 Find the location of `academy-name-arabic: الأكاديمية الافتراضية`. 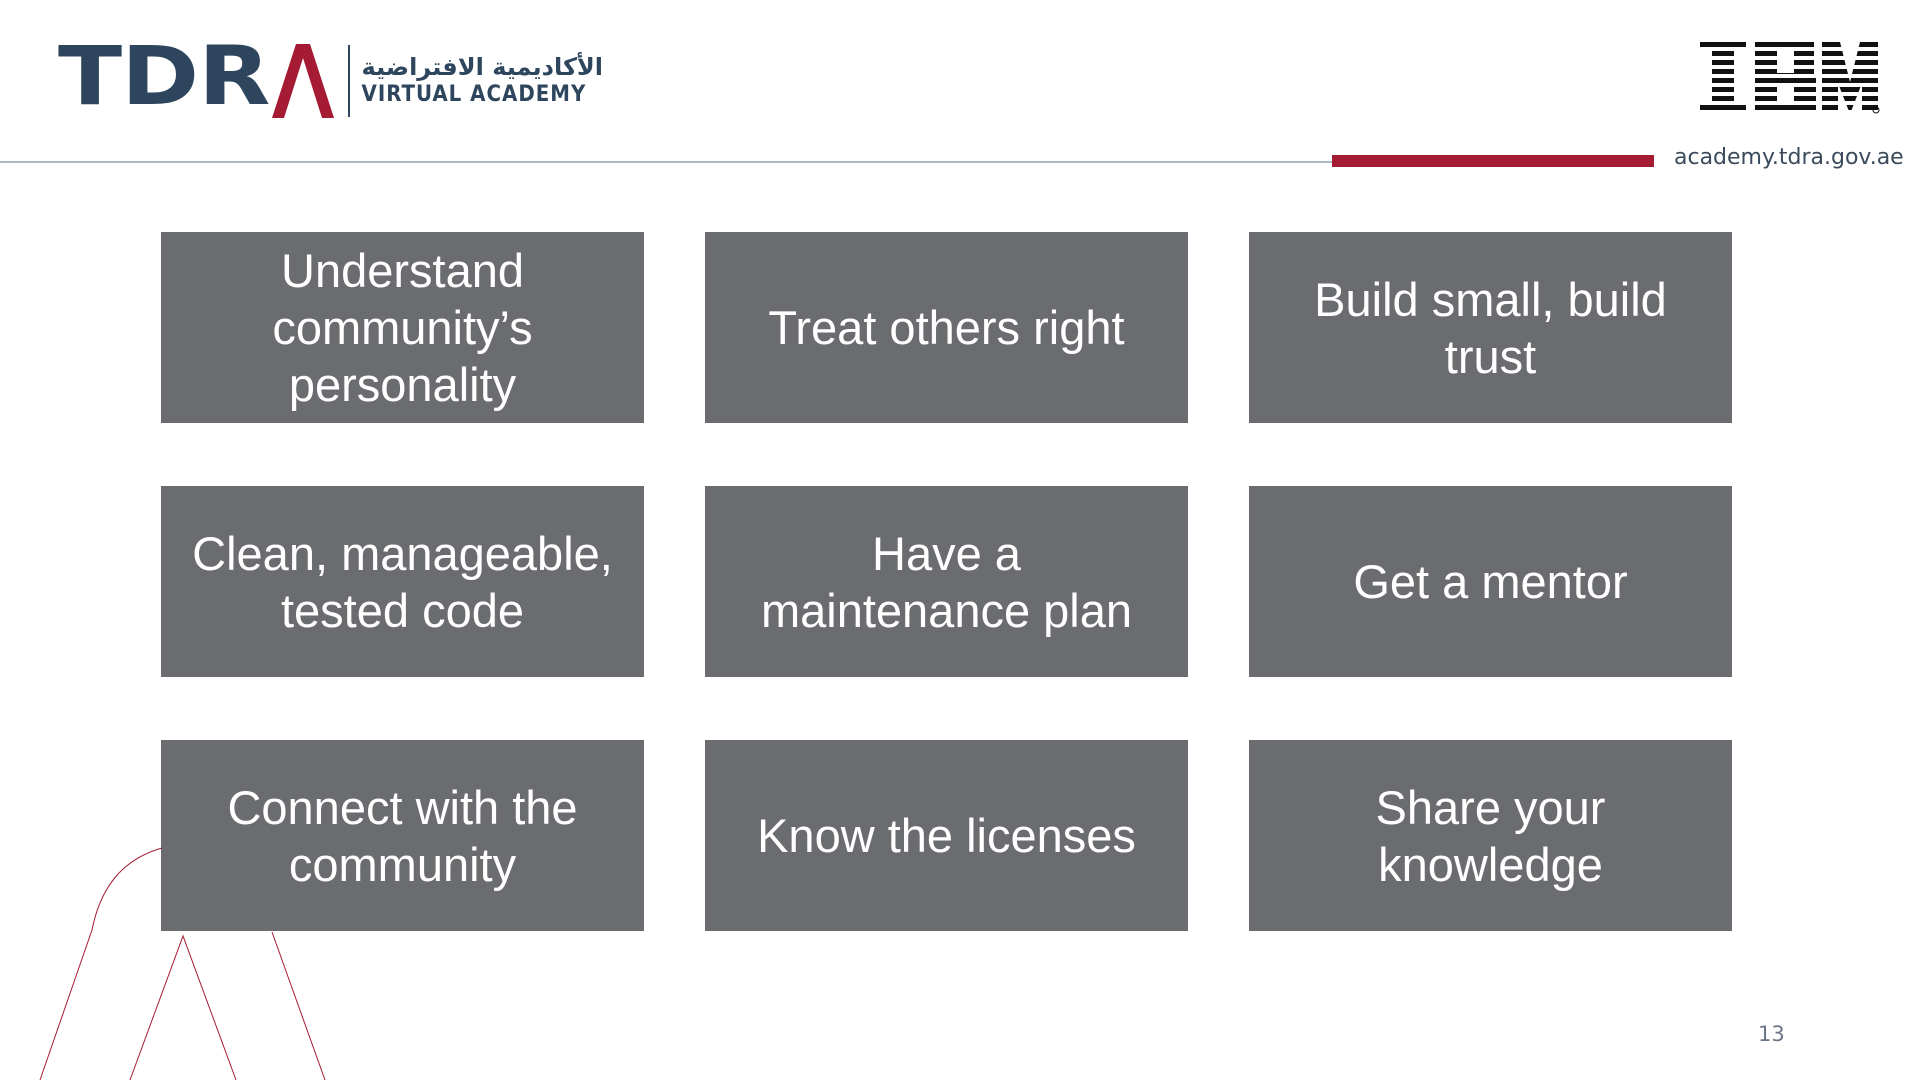

academy-name-arabic: الأكاديمية الافتراضية is located at coordinates (482, 67).